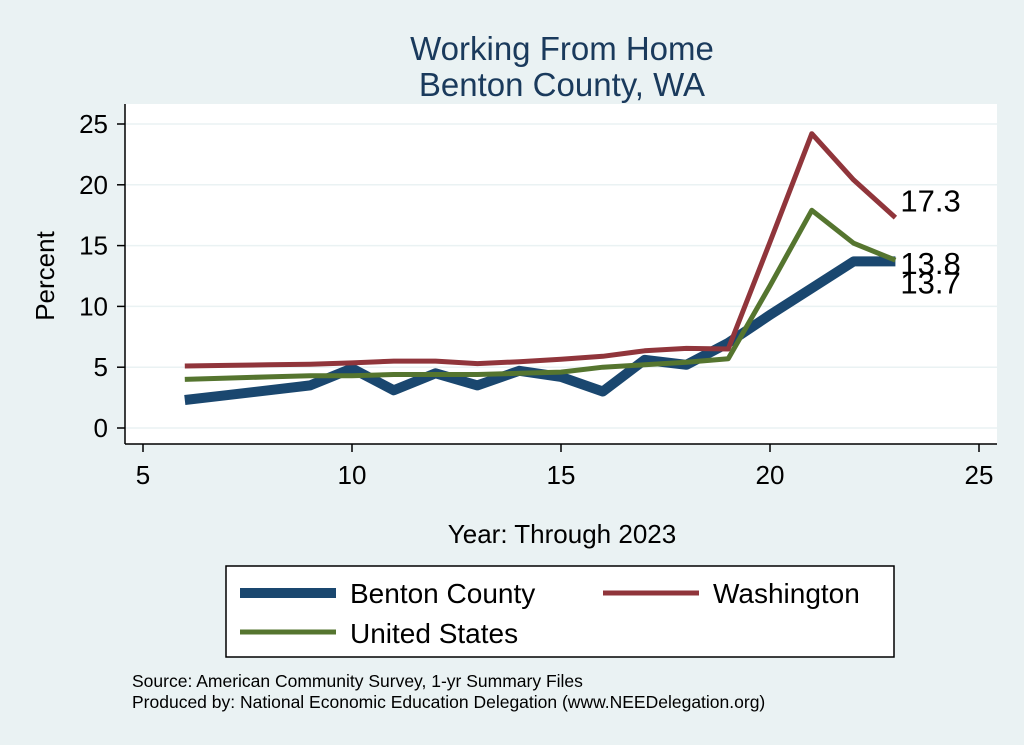 This screenshot has width=1024, height=745. What do you see at coordinates (562, 48) in the screenshot?
I see `chart-title-line-1: Working From Home` at bounding box center [562, 48].